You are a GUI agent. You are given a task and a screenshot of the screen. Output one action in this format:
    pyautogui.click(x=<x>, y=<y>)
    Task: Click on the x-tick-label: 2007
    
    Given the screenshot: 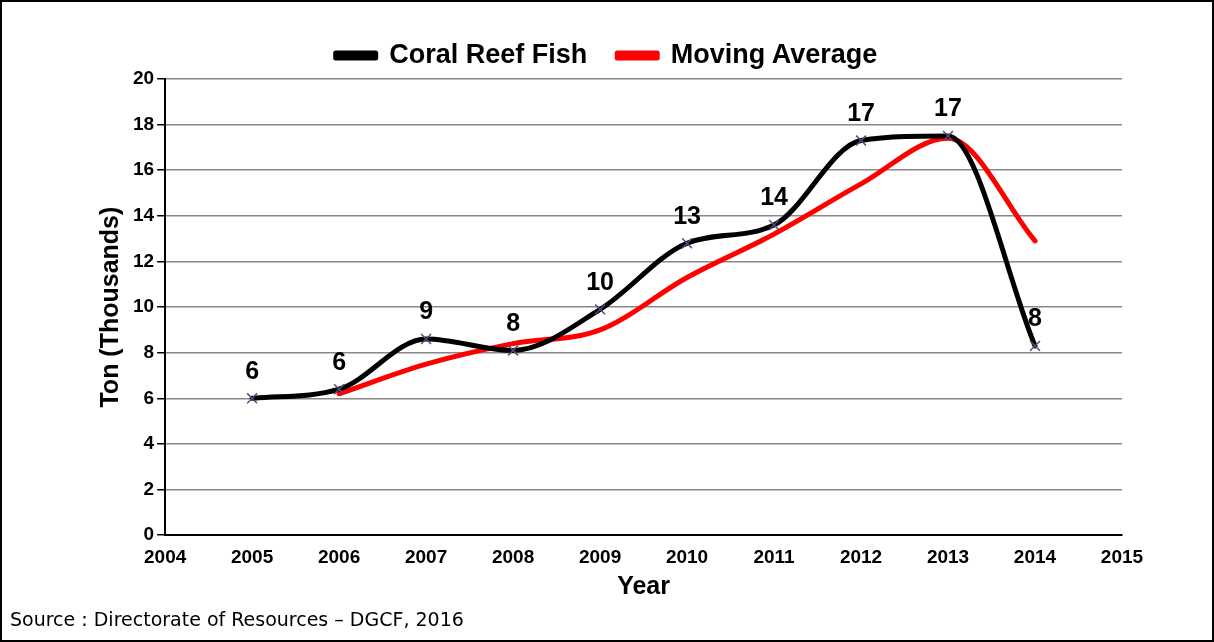 What is the action you would take?
    pyautogui.click(x=426, y=556)
    